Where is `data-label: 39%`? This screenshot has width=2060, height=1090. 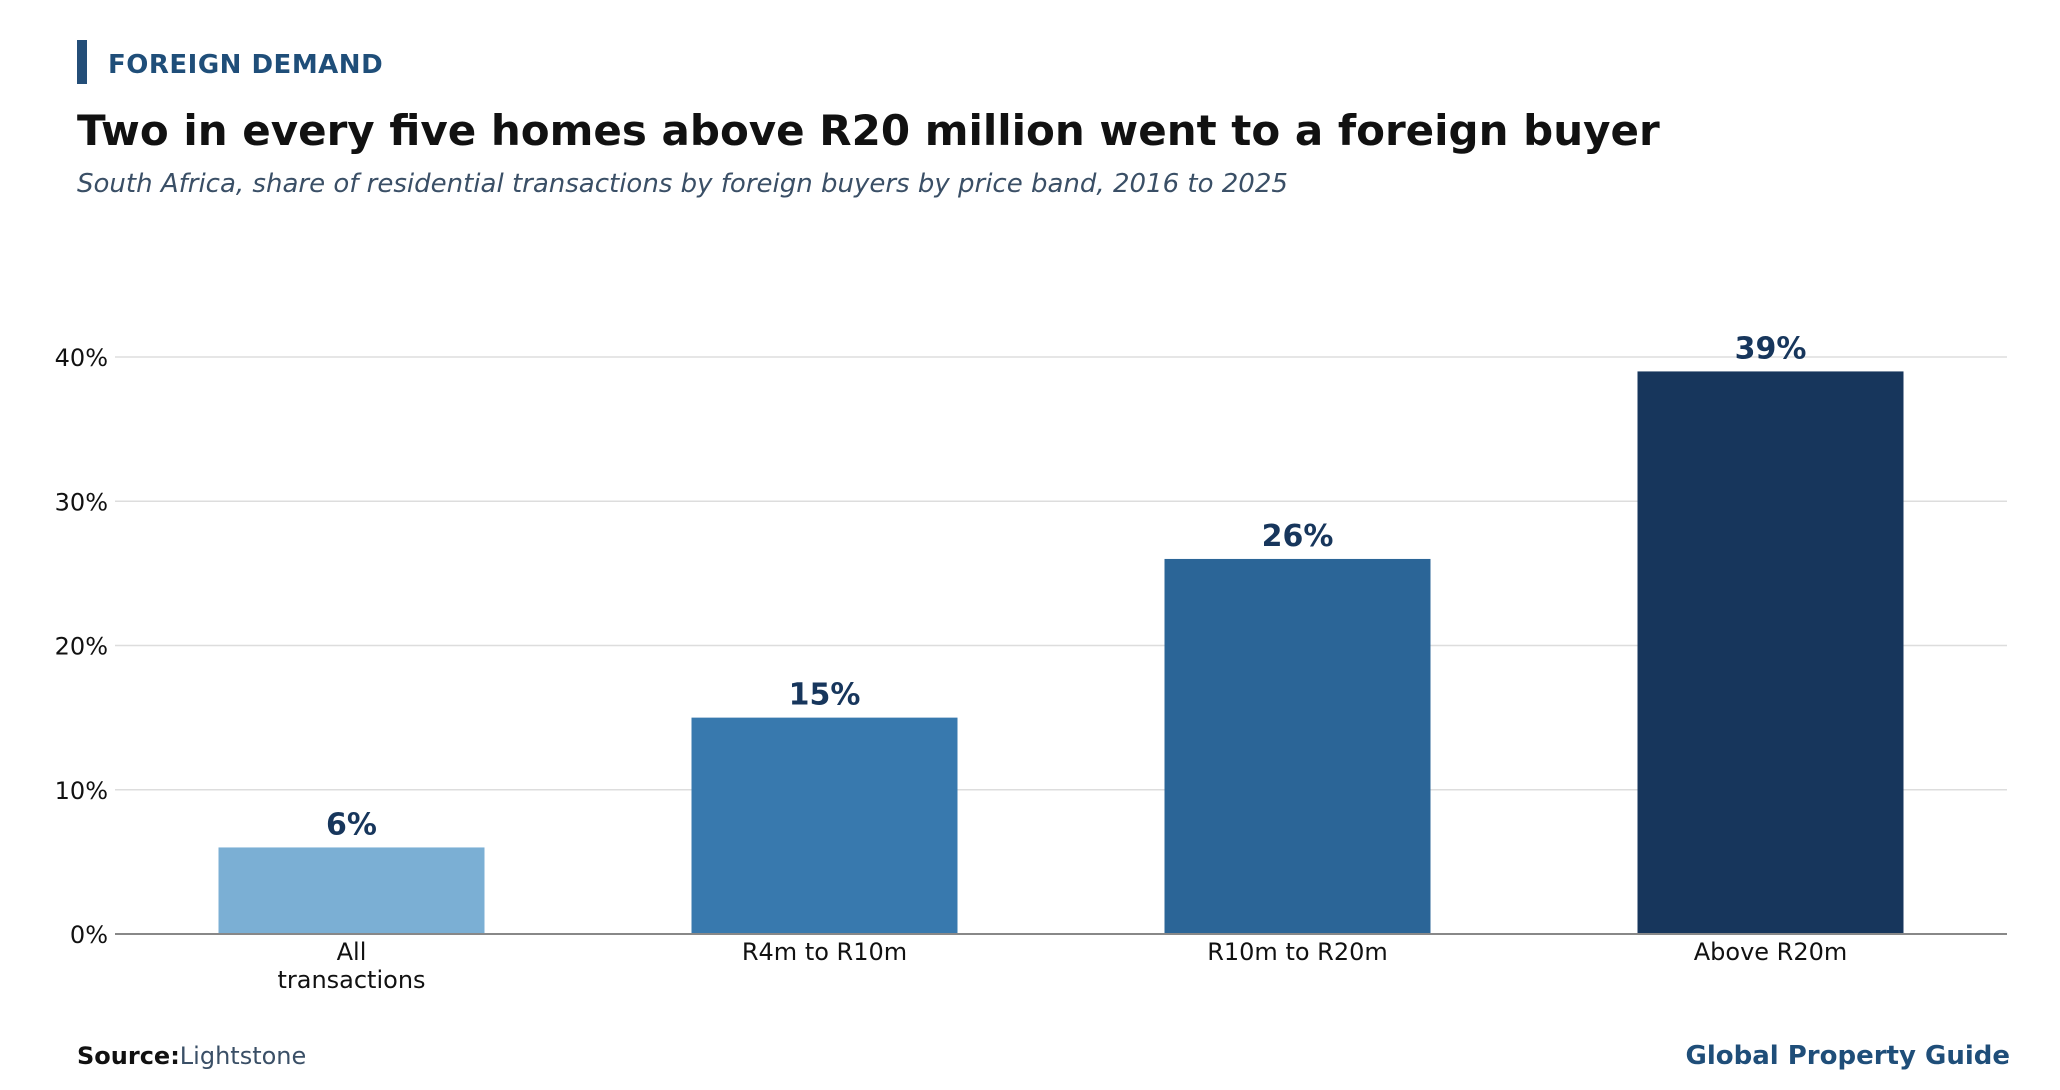
data-label: 39% is located at coordinates (1771, 348).